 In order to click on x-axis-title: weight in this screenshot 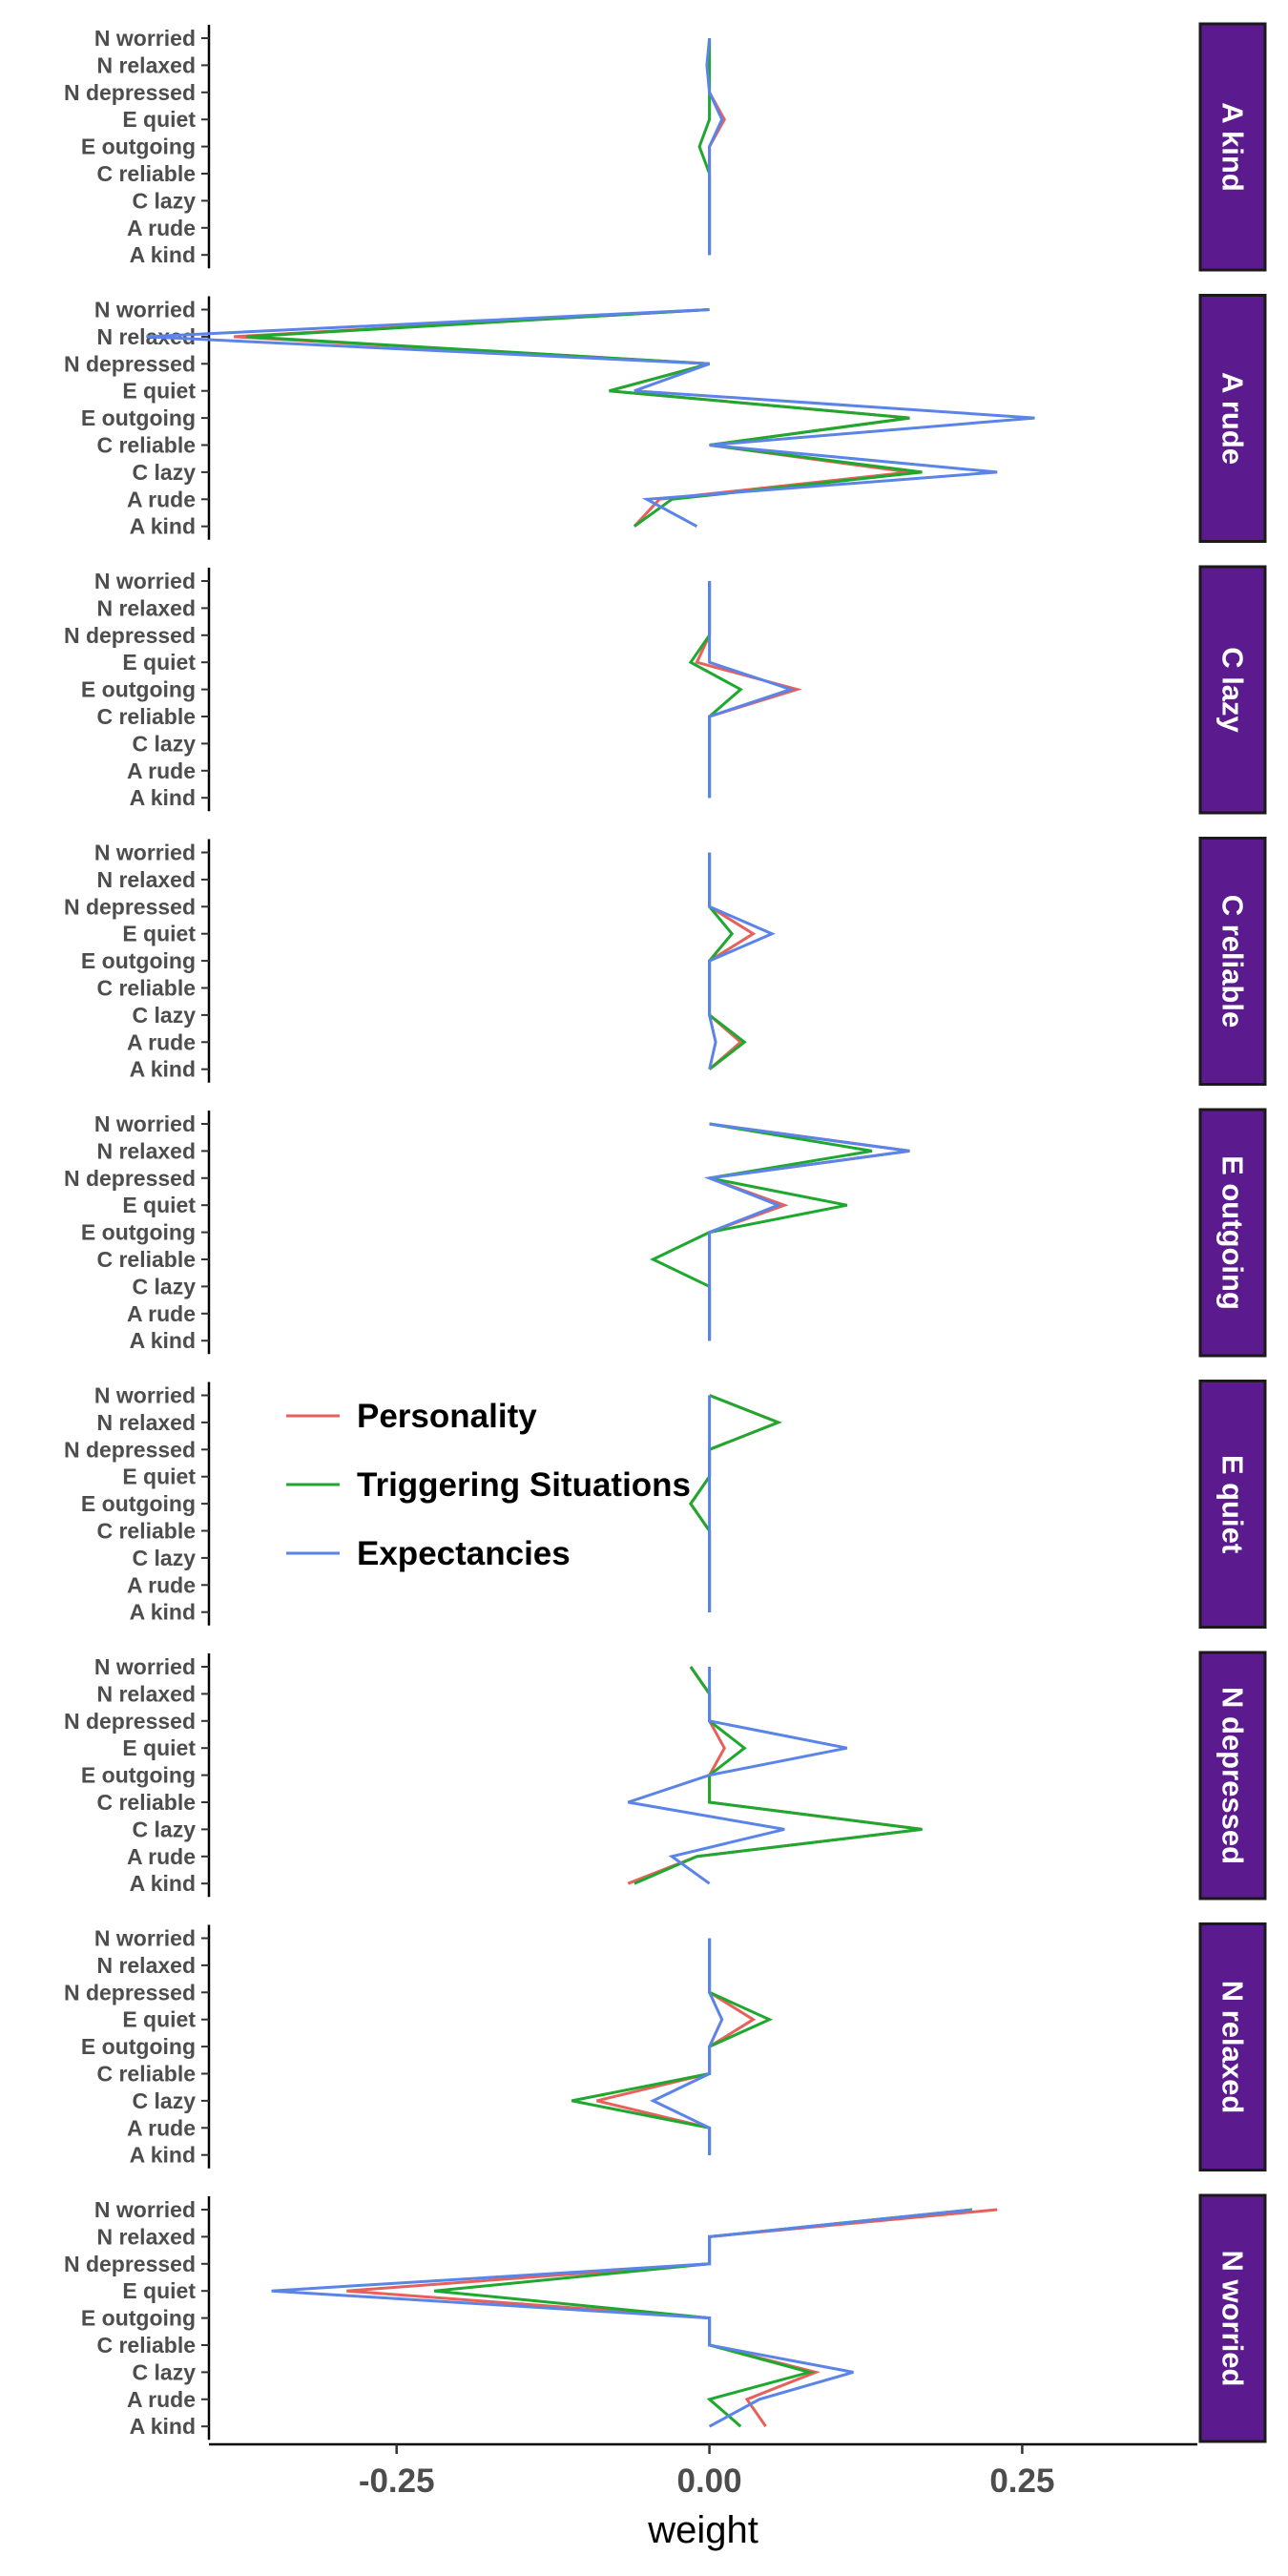, I will do `click(702, 2530)`.